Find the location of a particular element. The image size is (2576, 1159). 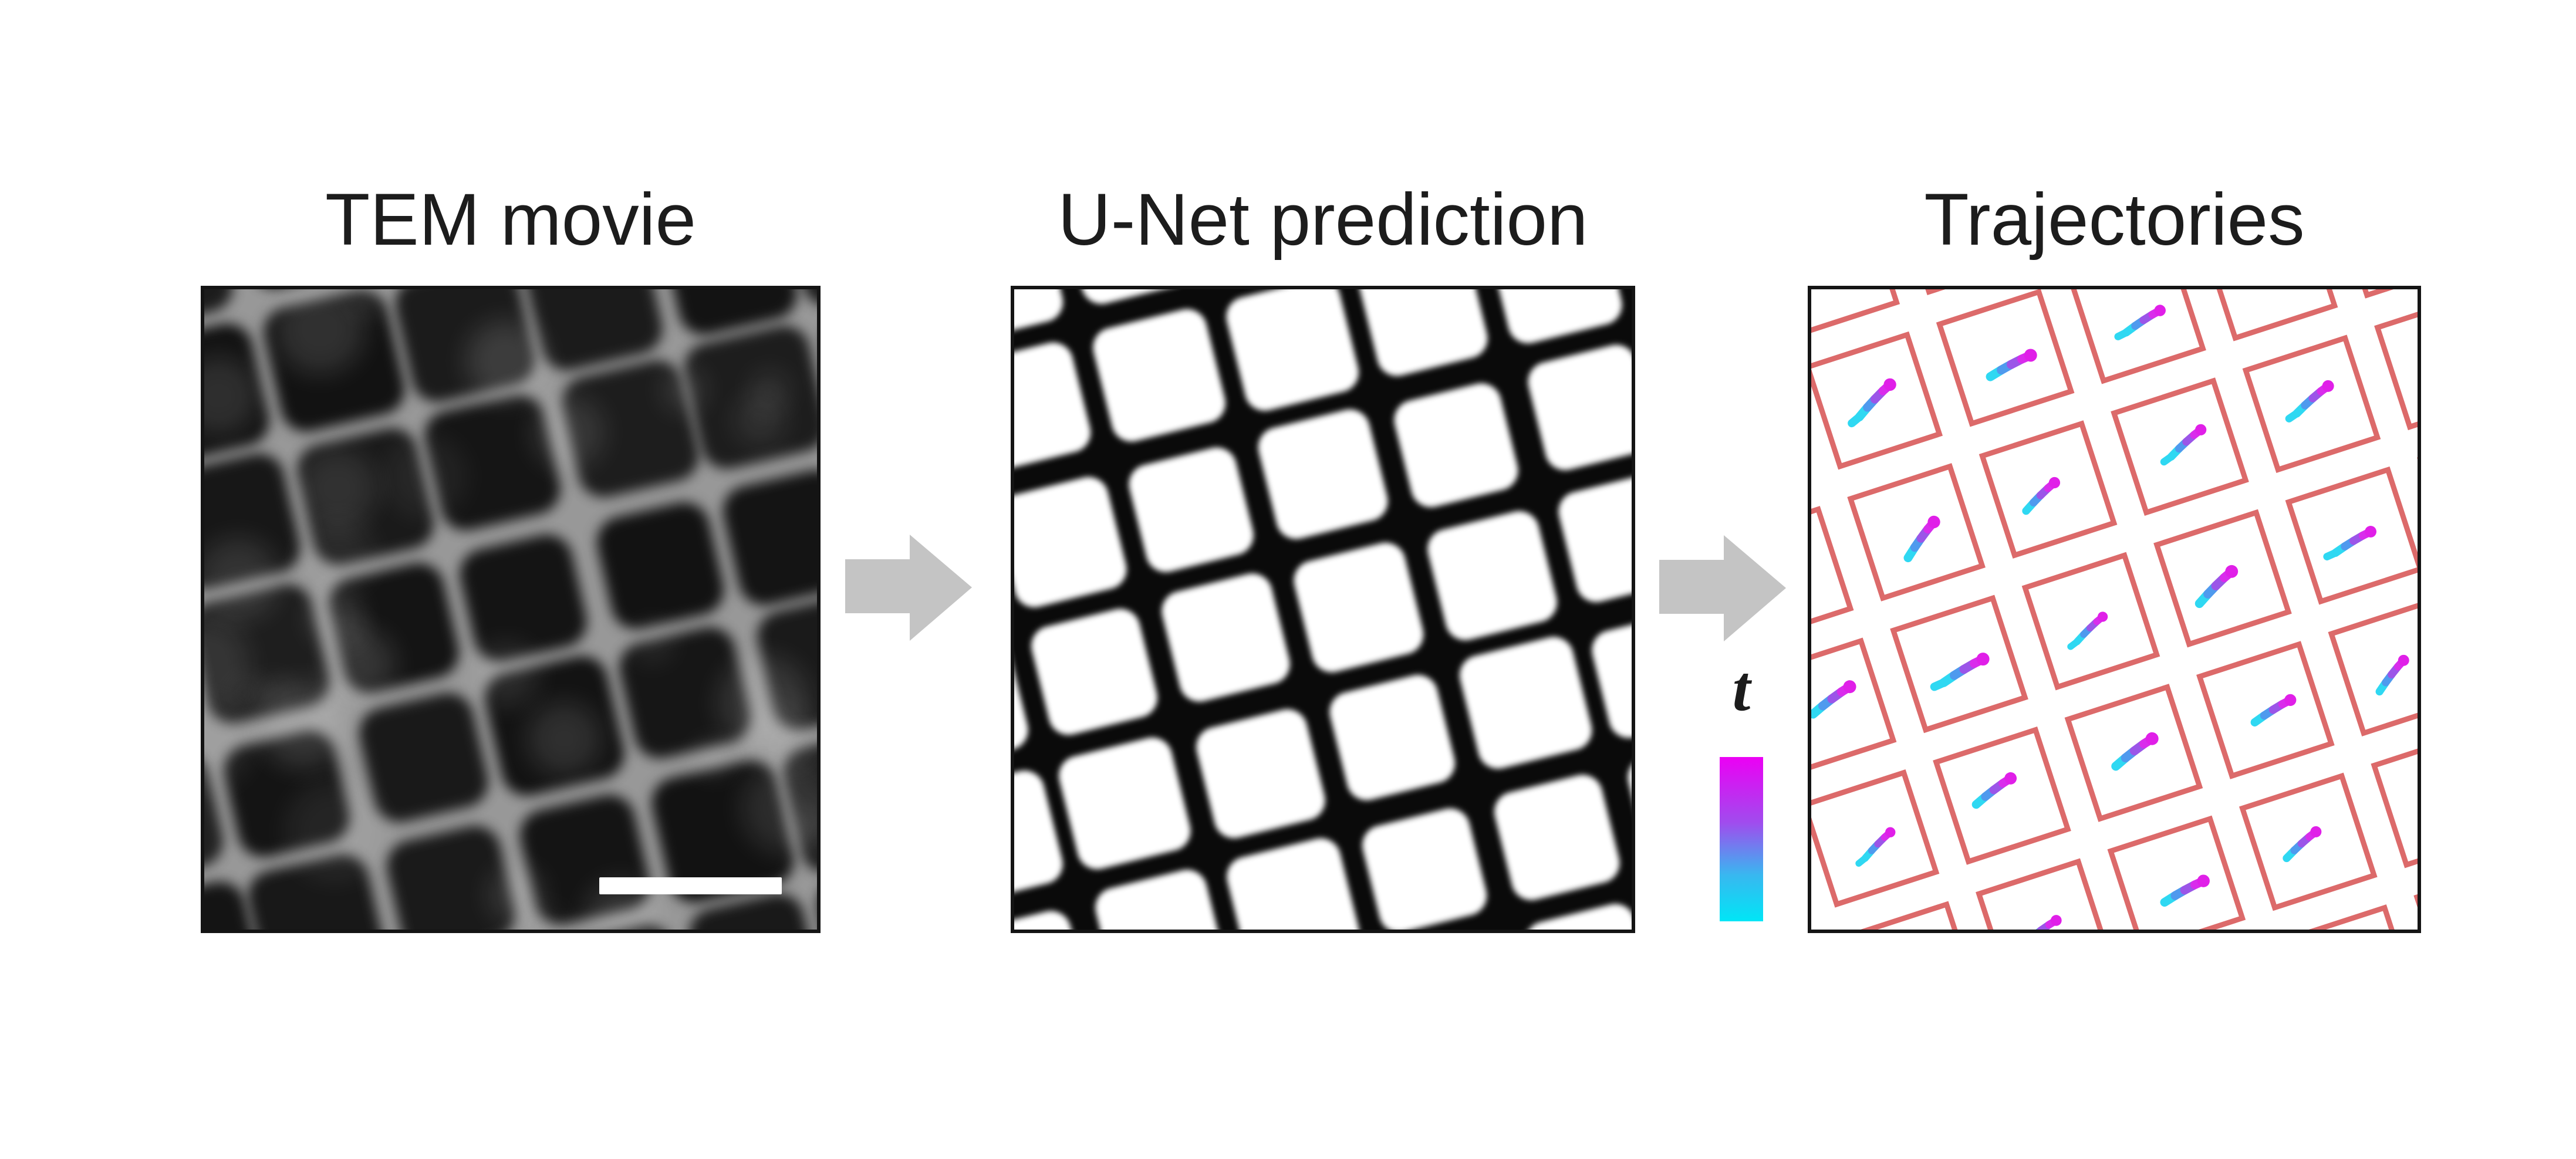

time-colorbar-label: t is located at coordinates (1742, 688).